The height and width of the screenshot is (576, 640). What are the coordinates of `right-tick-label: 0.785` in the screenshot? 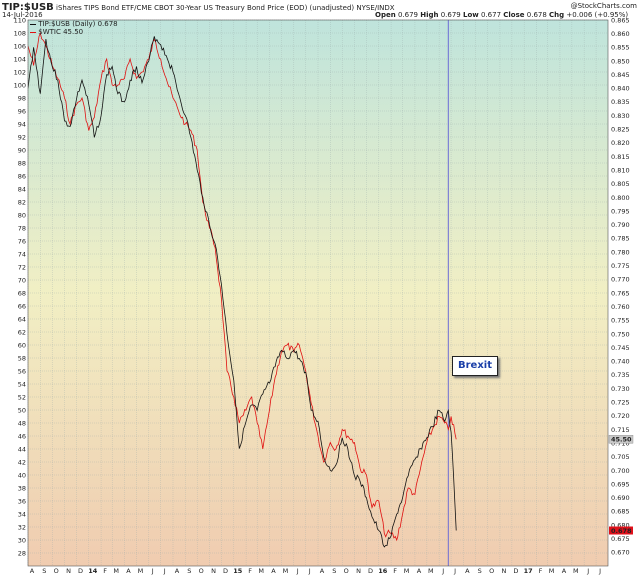 It's located at (620, 239).